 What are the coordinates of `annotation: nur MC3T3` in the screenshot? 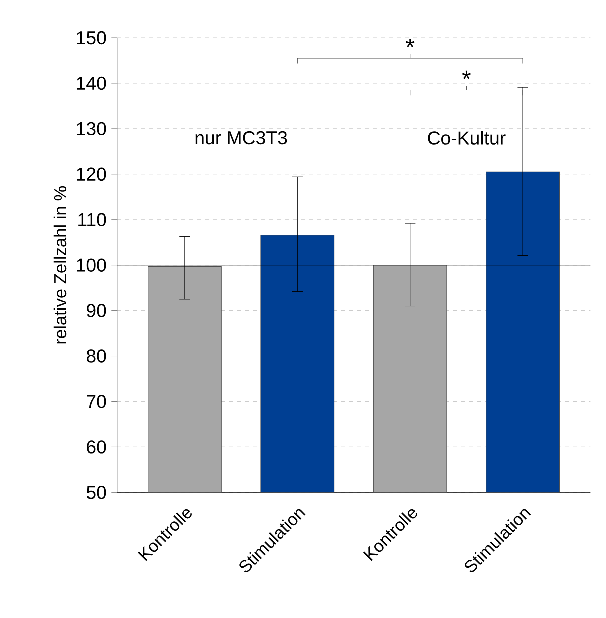 It's located at (242, 138).